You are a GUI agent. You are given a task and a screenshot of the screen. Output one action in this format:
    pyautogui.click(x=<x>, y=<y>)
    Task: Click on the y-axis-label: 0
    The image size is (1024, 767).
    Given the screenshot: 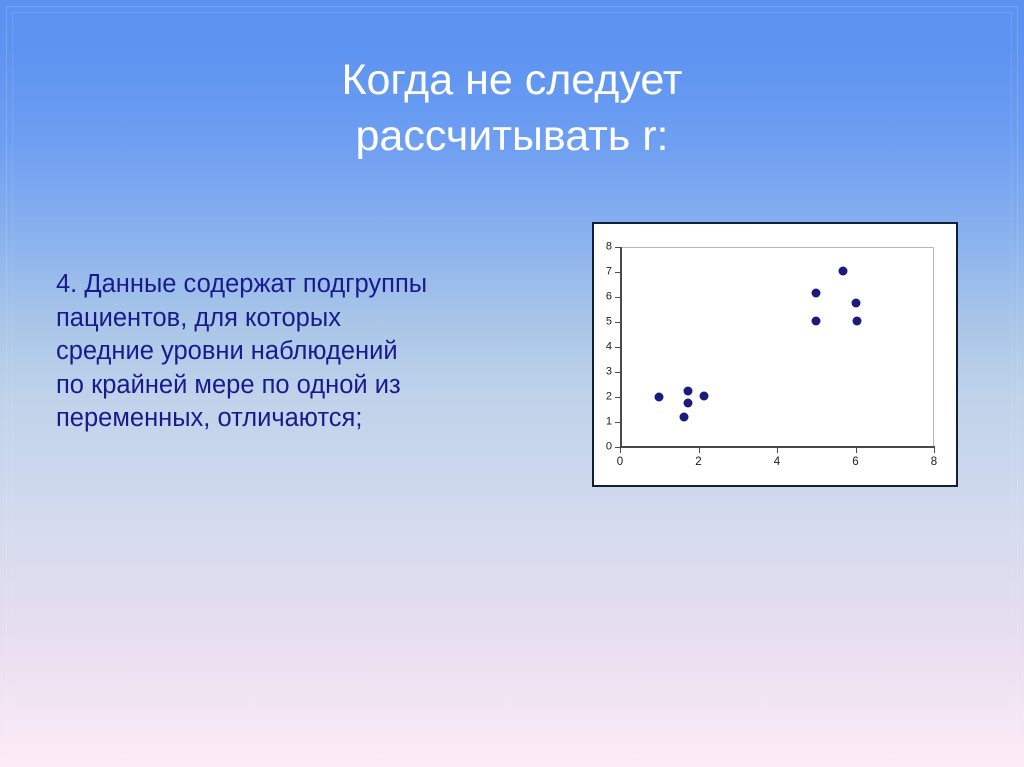 What is the action you would take?
    pyautogui.click(x=608, y=446)
    